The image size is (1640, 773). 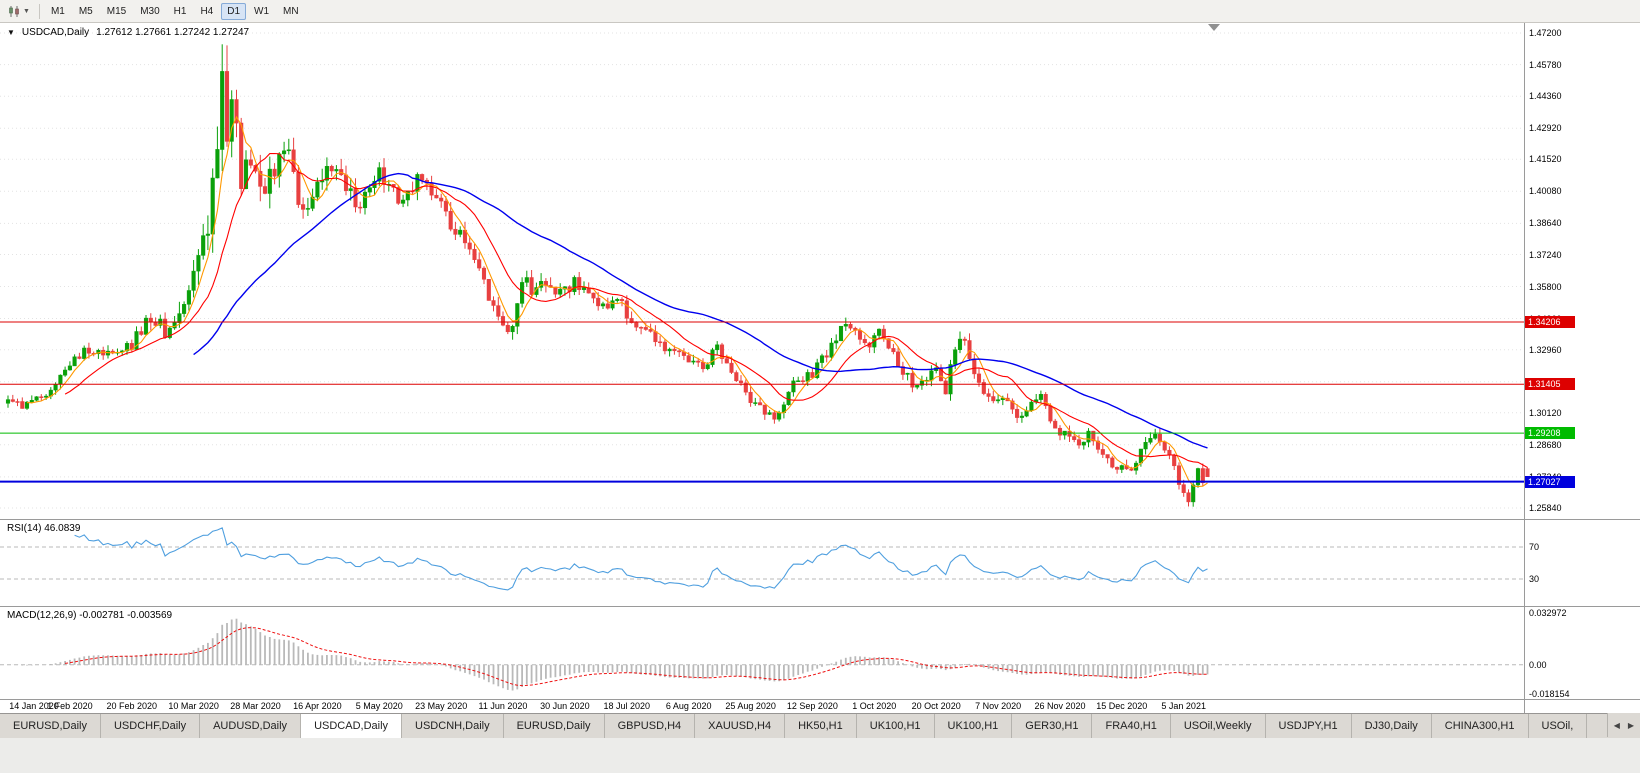 I want to click on timeframe-button-m15: M15, so click(x=116, y=11).